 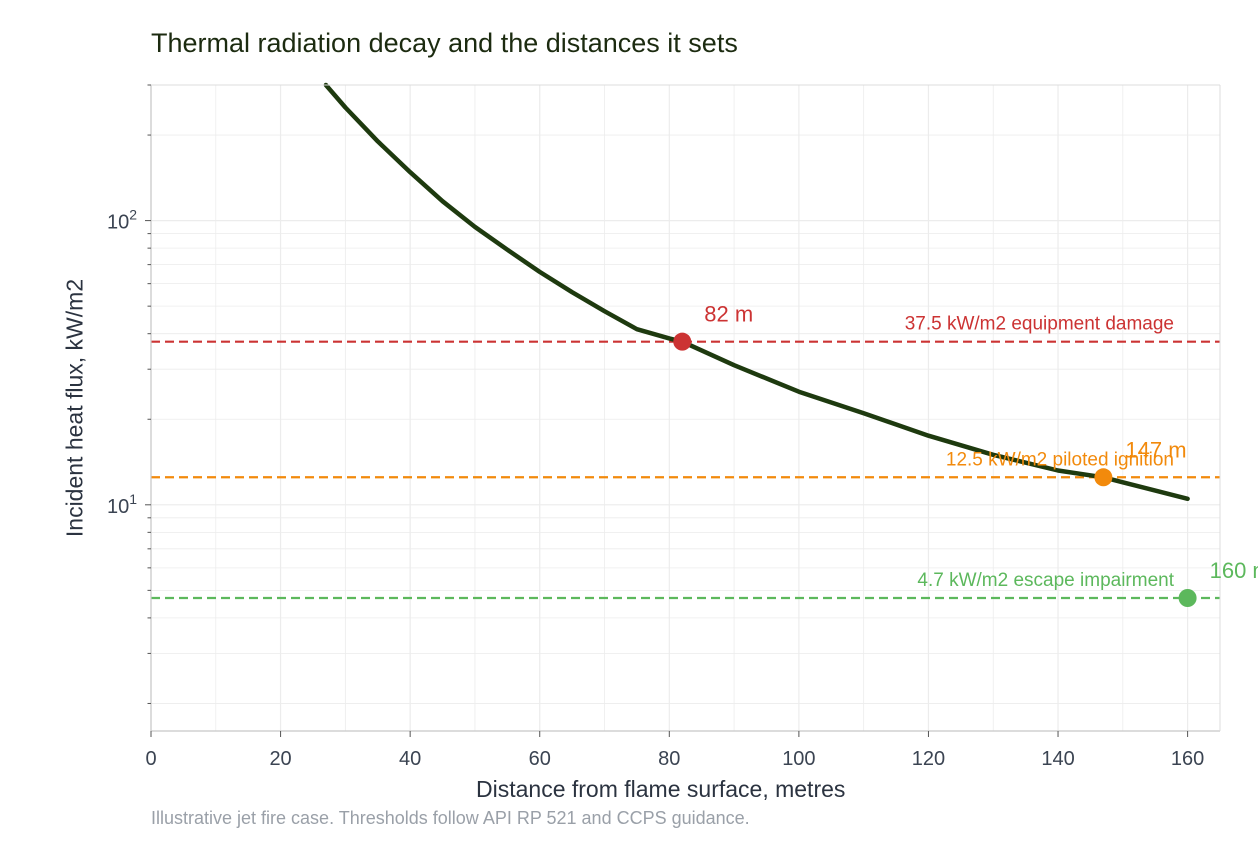 What do you see at coordinates (122, 220) in the screenshot?
I see `y-tick-label: 10²` at bounding box center [122, 220].